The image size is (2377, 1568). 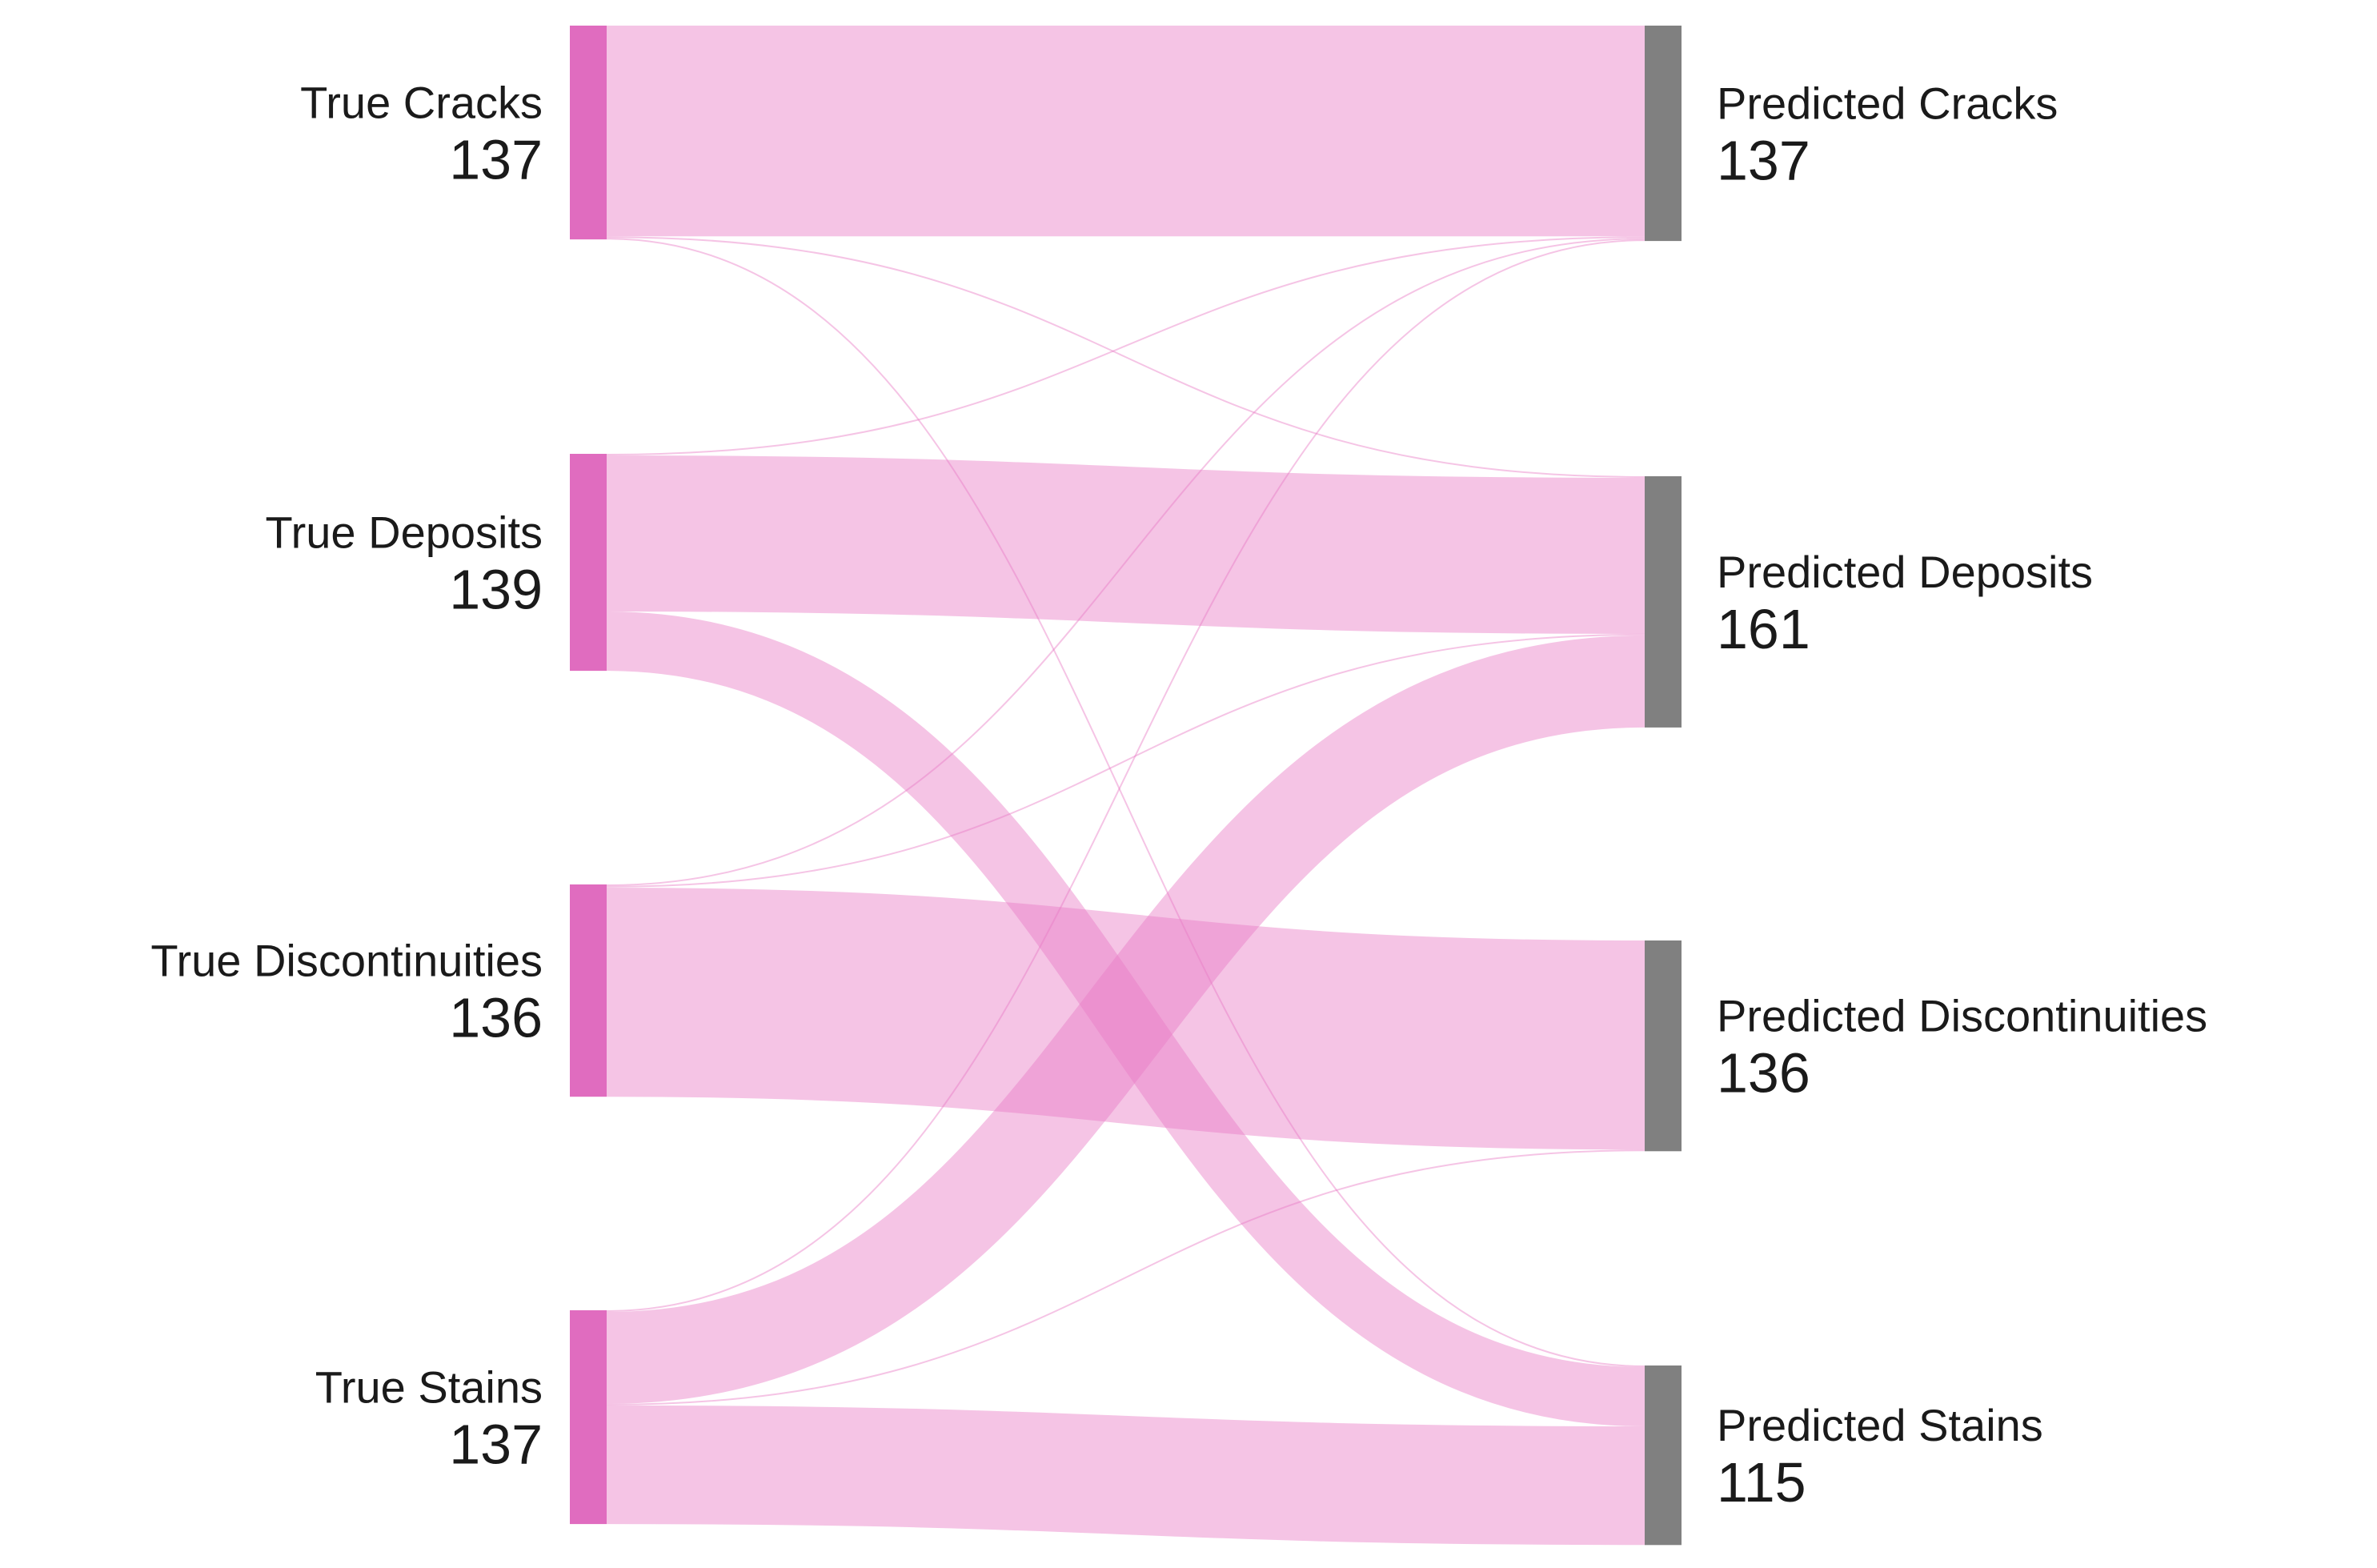 I want to click on target-label-value: 161, so click(x=1763, y=629).